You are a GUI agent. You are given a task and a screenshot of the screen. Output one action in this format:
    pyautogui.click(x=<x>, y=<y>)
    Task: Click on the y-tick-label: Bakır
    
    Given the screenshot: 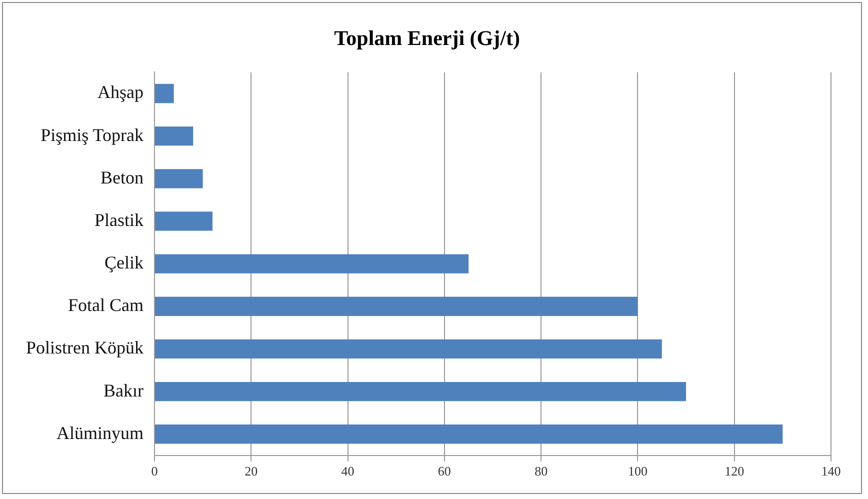 What is the action you would take?
    pyautogui.click(x=124, y=390)
    